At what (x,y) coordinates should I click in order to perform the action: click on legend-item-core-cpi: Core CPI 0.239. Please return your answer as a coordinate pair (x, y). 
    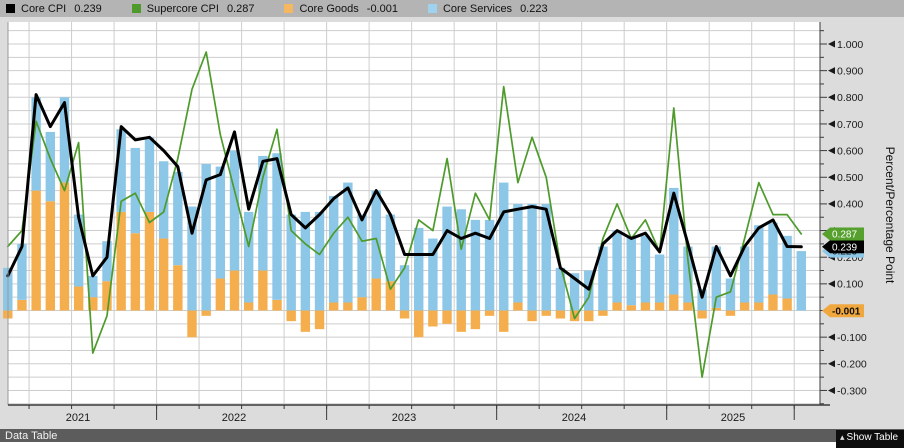
    Looking at the image, I should click on (54, 9).